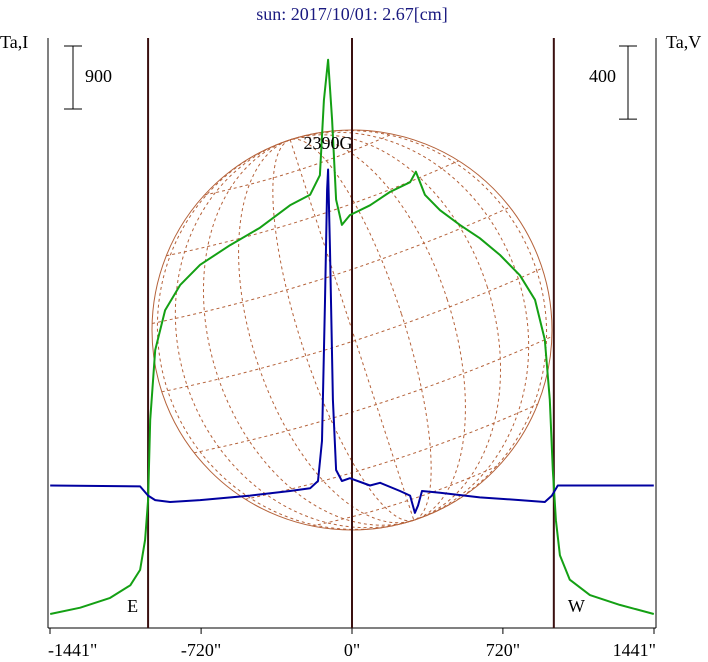 The width and height of the screenshot is (708, 662). What do you see at coordinates (576, 606) in the screenshot?
I see `limb-label: W` at bounding box center [576, 606].